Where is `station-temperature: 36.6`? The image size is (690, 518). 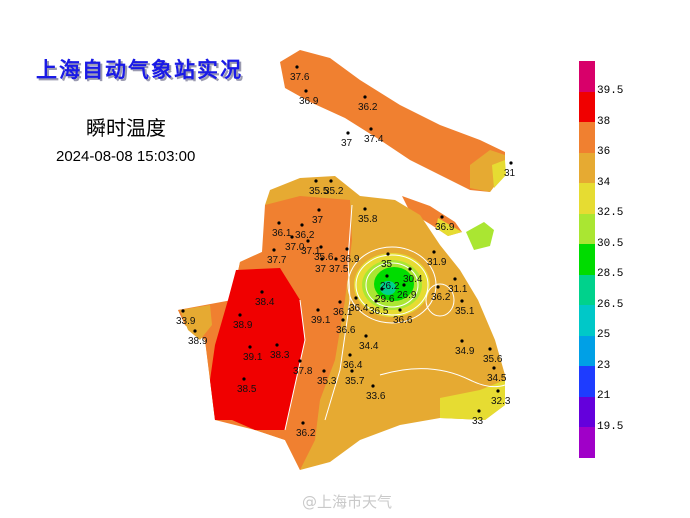
station-temperature: 36.6 is located at coordinates (346, 330).